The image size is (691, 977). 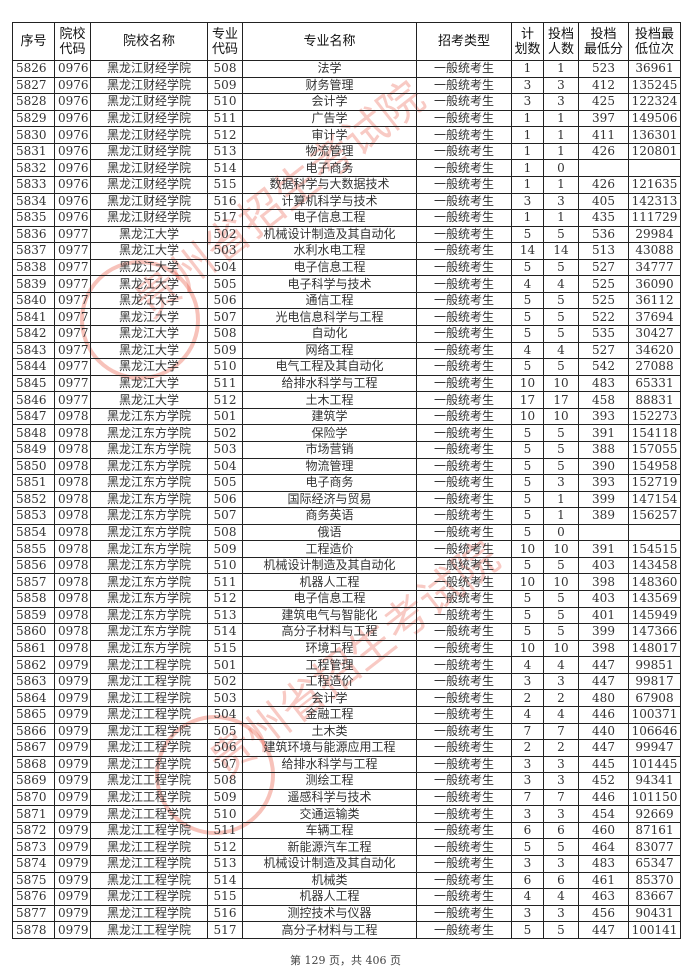 I want to click on cell-min-rank: 152273, so click(x=654, y=416).